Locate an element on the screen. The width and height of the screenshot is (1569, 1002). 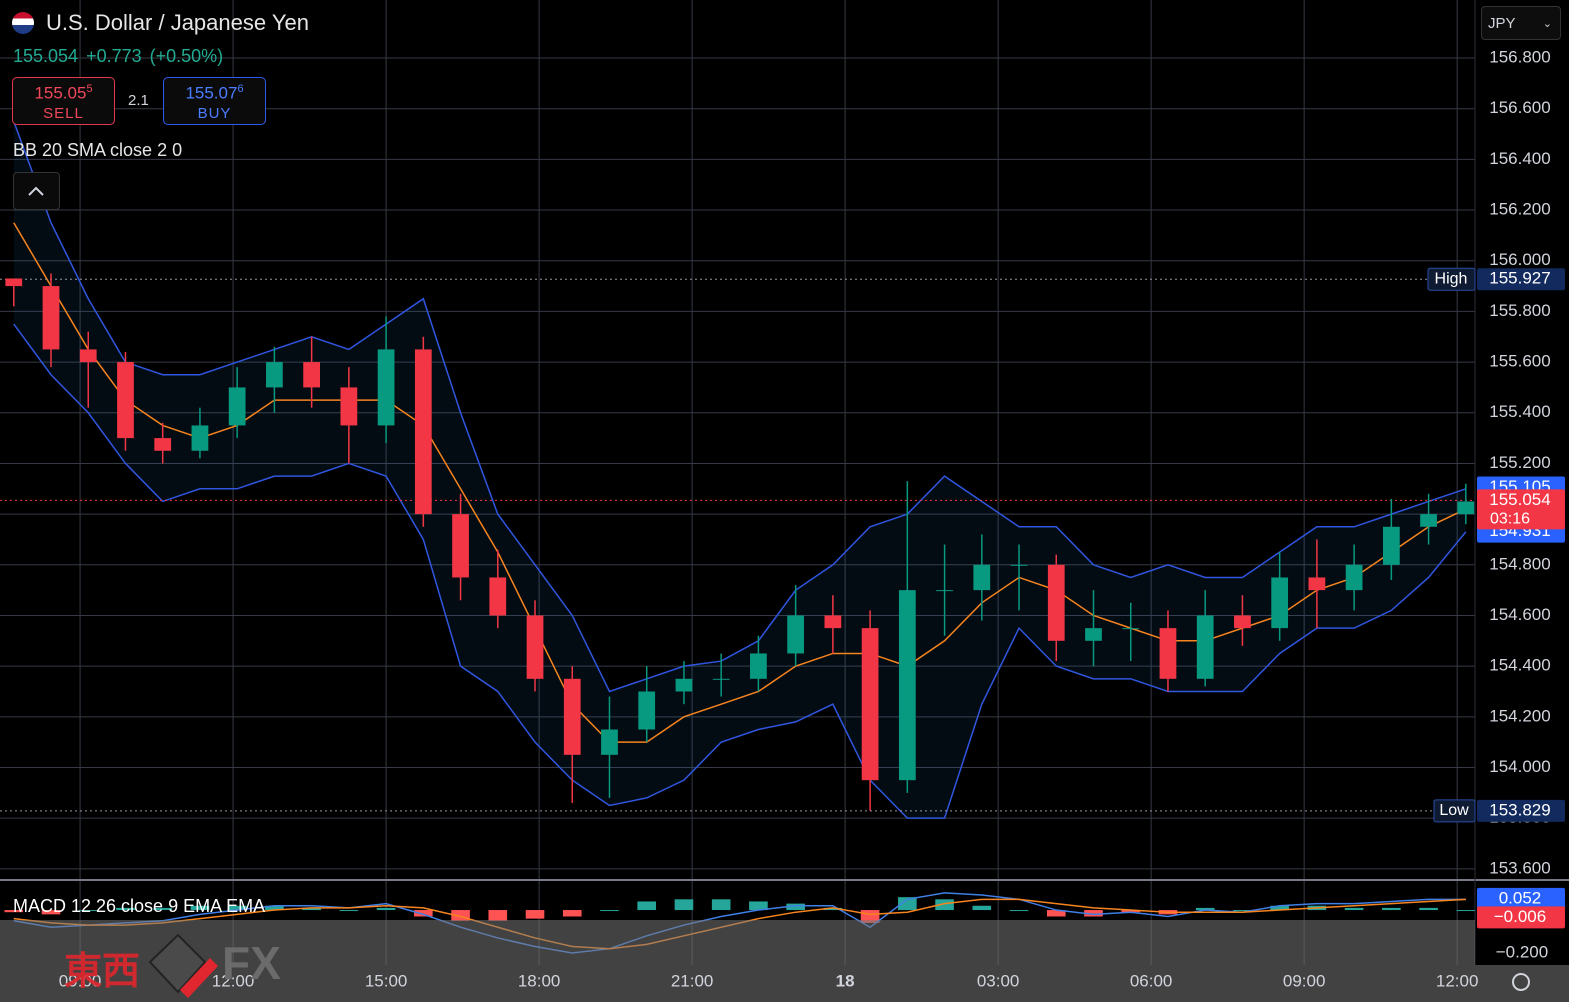
y-tick-label: 156.200 is located at coordinates (1519, 209).